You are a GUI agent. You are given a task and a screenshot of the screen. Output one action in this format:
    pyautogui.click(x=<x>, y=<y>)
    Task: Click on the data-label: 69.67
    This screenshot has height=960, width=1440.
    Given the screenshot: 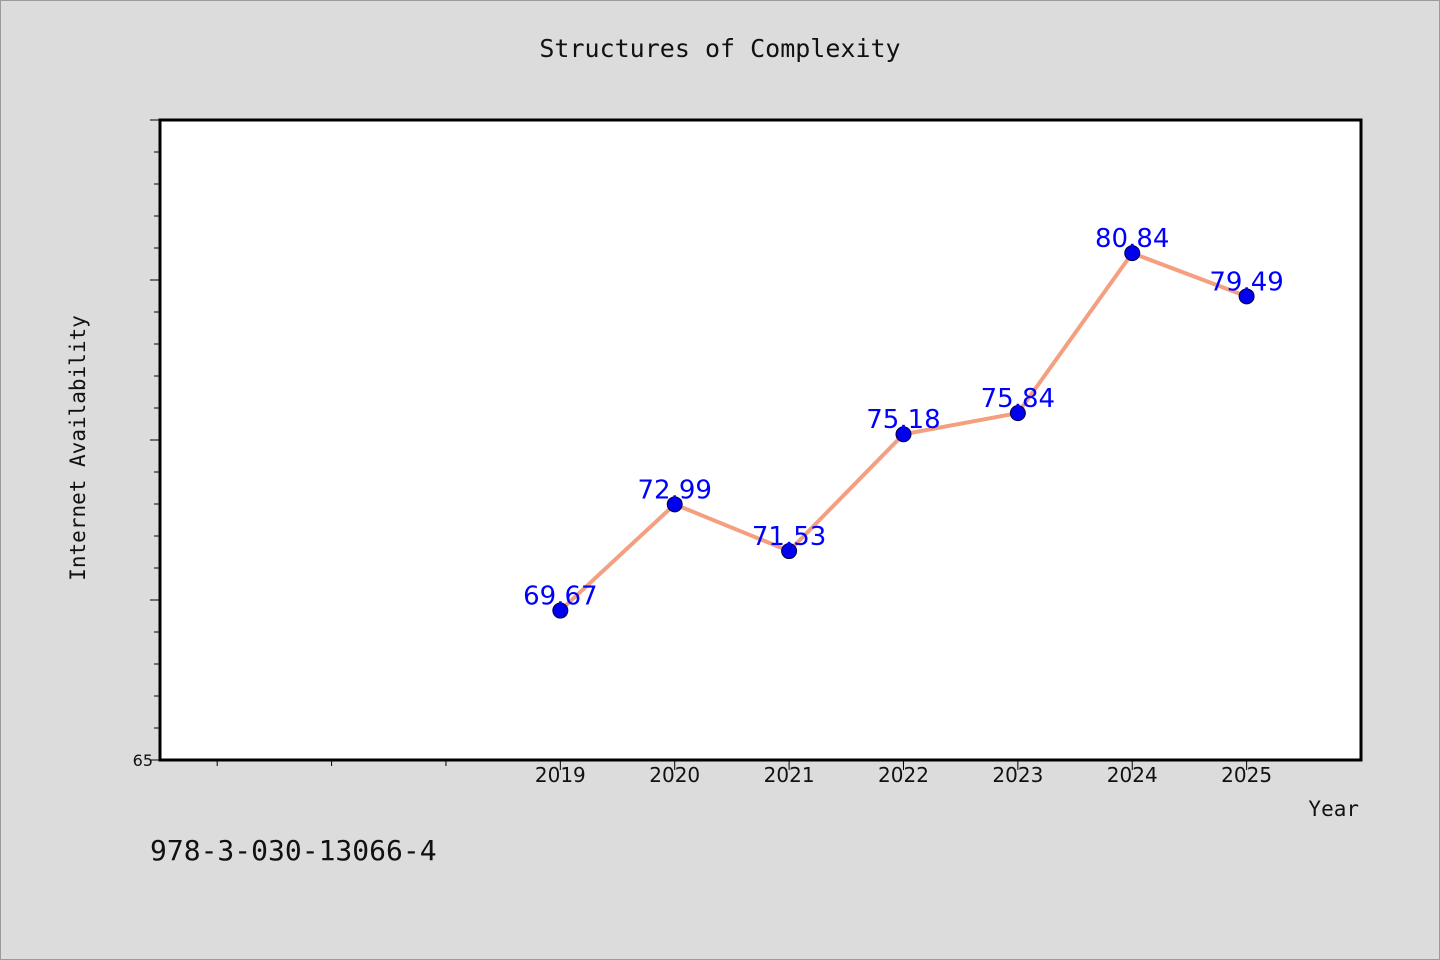 What is the action you would take?
    pyautogui.click(x=560, y=597)
    